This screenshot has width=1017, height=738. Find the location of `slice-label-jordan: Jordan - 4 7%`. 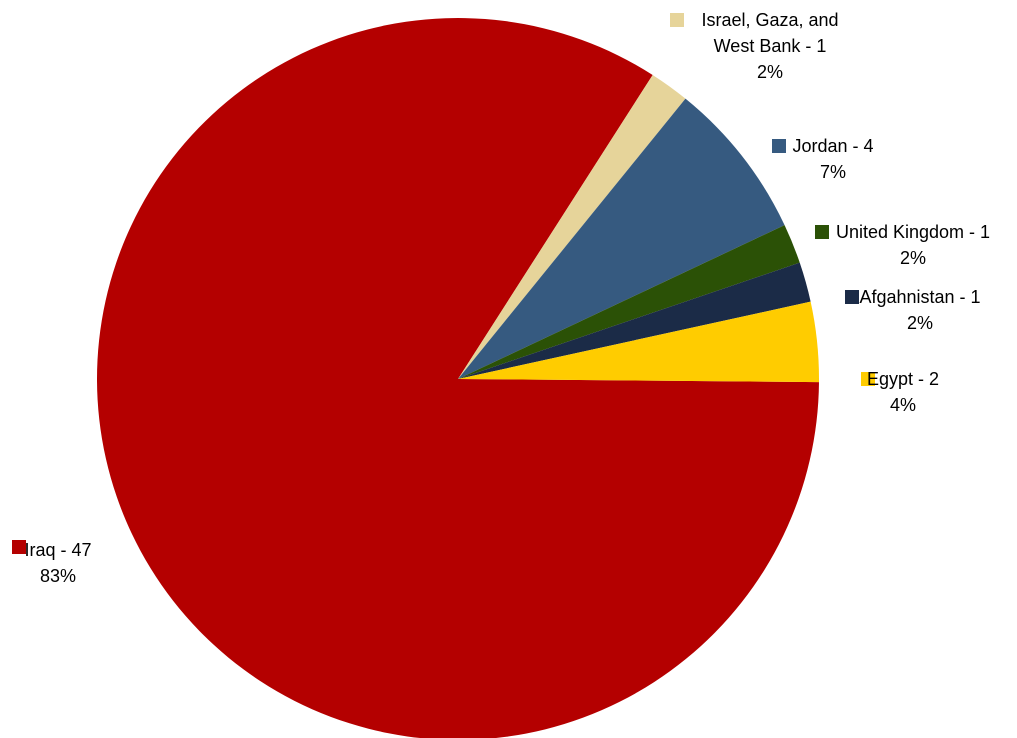

slice-label-jordan: Jordan - 4 7% is located at coordinates (823, 159).